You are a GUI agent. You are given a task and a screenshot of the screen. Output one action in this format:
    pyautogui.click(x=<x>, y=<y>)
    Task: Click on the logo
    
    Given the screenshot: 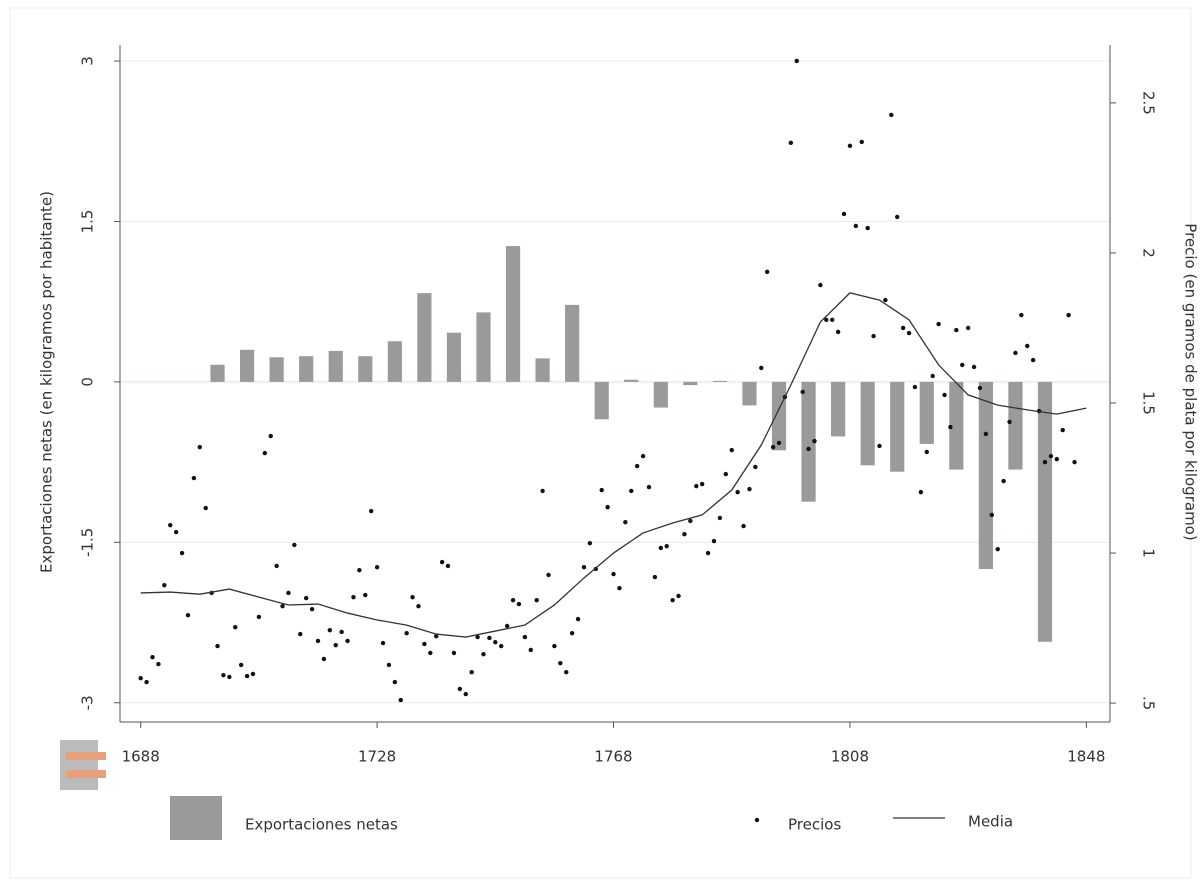 What is the action you would take?
    pyautogui.click(x=83, y=765)
    